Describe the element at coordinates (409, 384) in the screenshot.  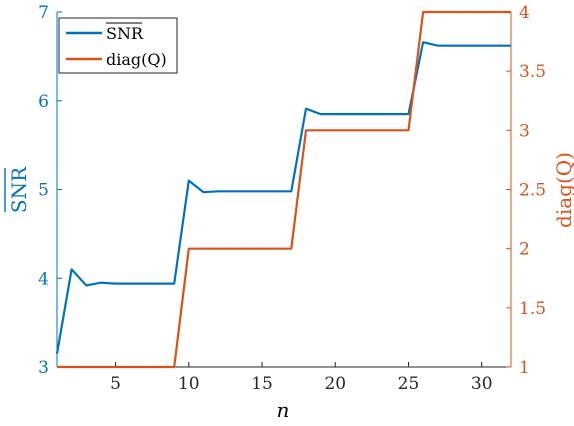
I see `x-tick-label: 25` at that location.